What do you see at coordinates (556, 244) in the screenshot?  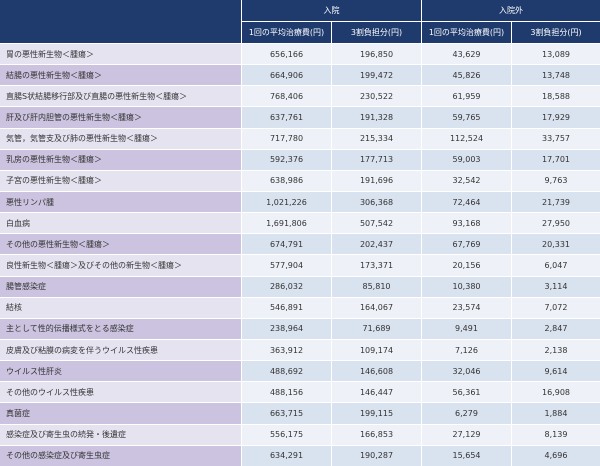 I see `cell: 20,331` at bounding box center [556, 244].